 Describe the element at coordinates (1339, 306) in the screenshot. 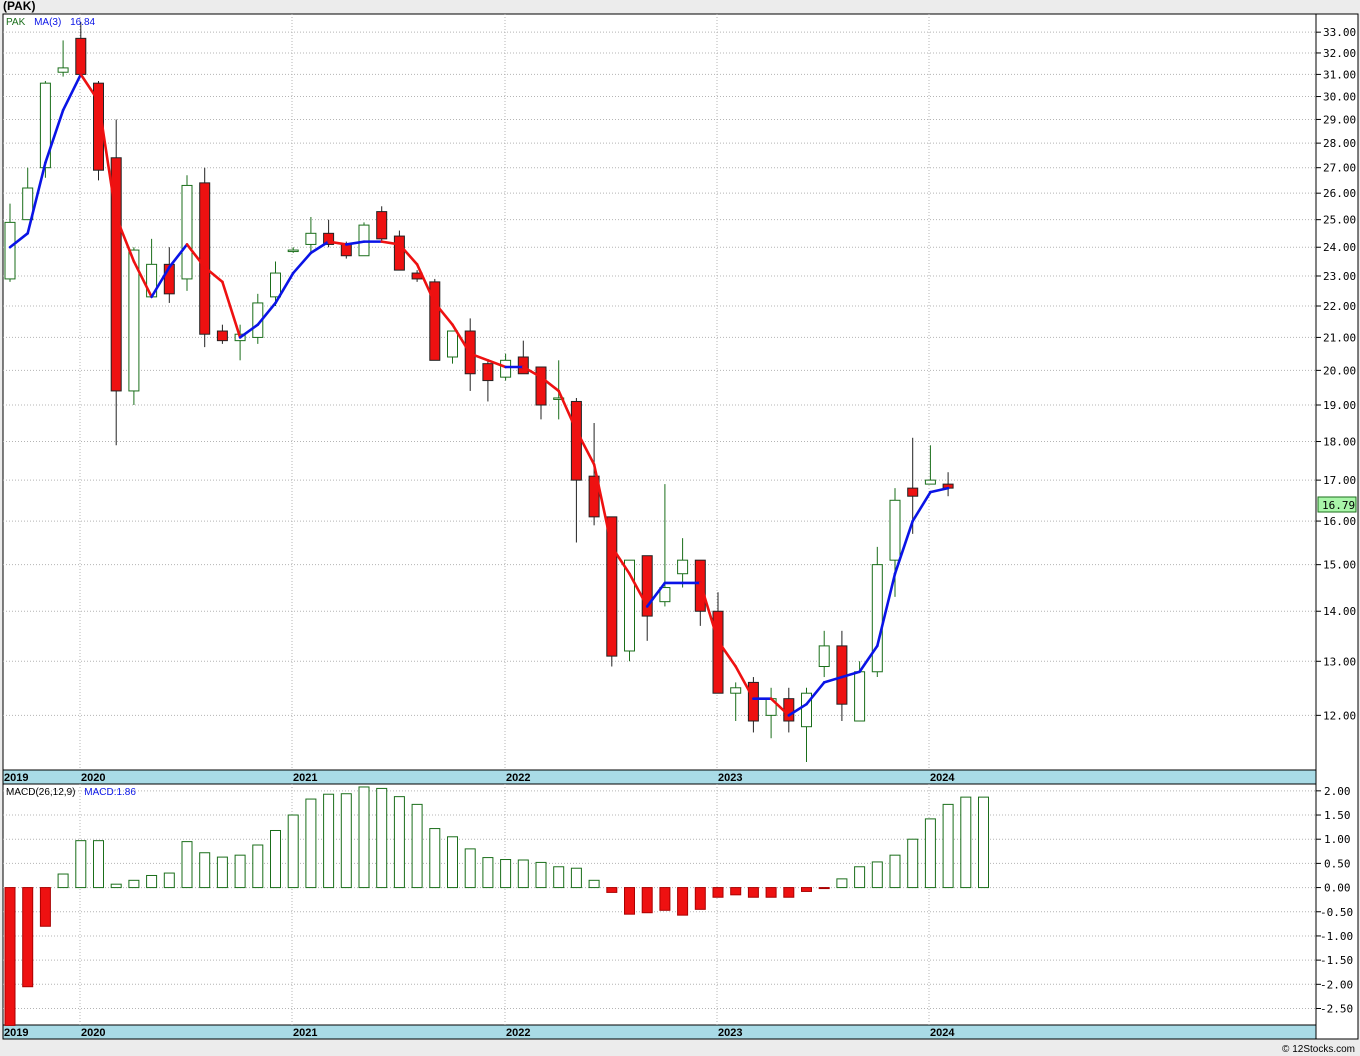

I see `price-tick-label: 22.00` at that location.